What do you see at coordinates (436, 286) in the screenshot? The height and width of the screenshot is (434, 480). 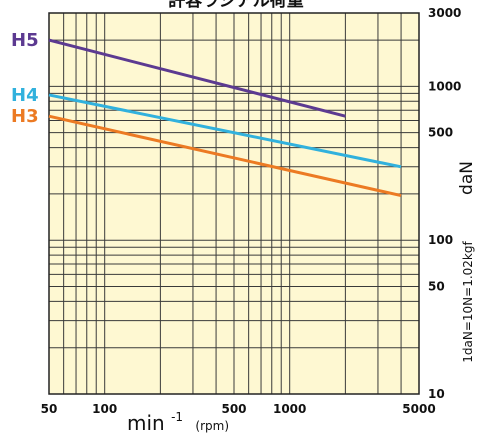 I see `y-tick-label: 50` at bounding box center [436, 286].